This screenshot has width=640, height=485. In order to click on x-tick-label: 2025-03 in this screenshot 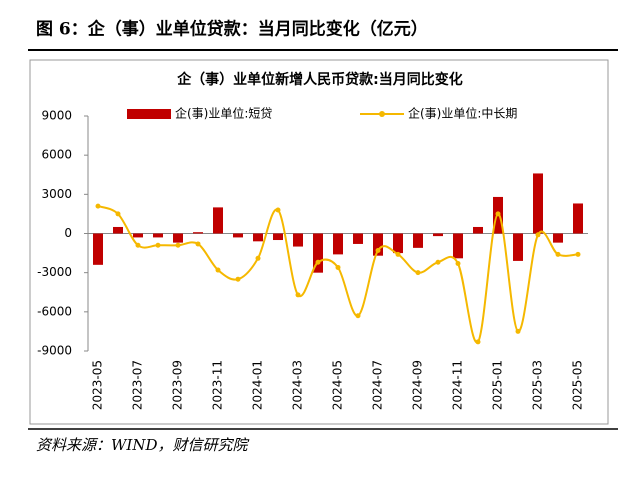, I will do `click(538, 385)`.